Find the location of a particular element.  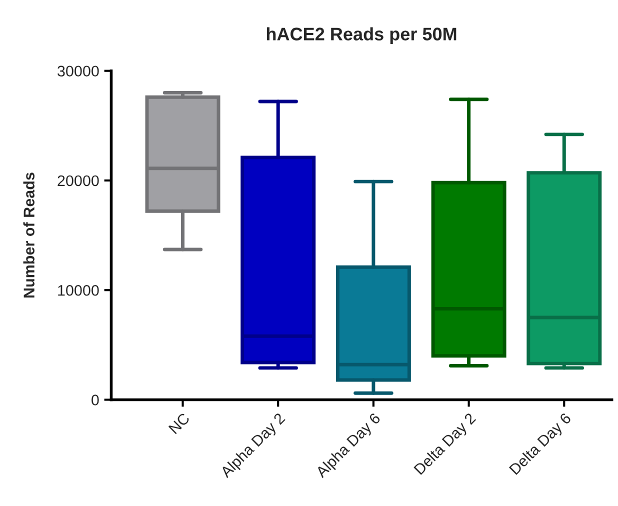

y-tick-label: 10000 is located at coordinates (78, 290).